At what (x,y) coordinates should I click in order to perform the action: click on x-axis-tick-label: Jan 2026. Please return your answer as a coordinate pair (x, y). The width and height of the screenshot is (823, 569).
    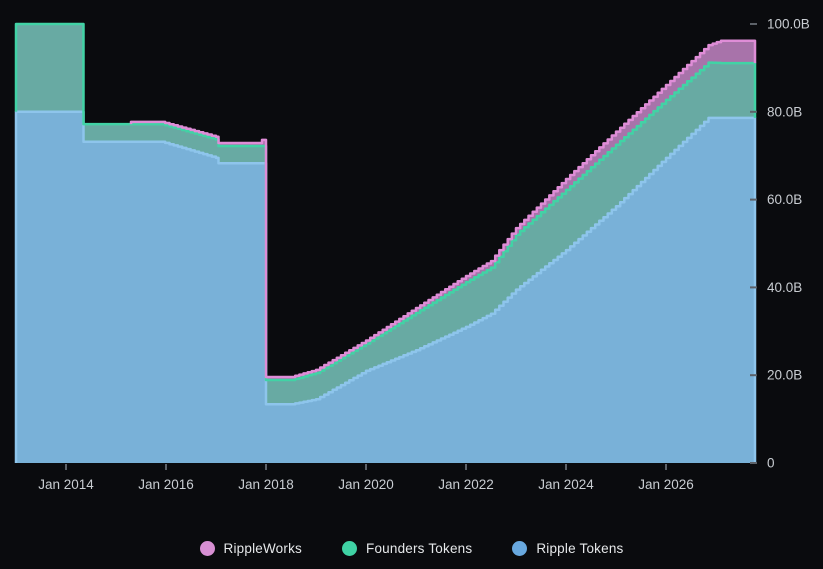
    Looking at the image, I should click on (666, 484).